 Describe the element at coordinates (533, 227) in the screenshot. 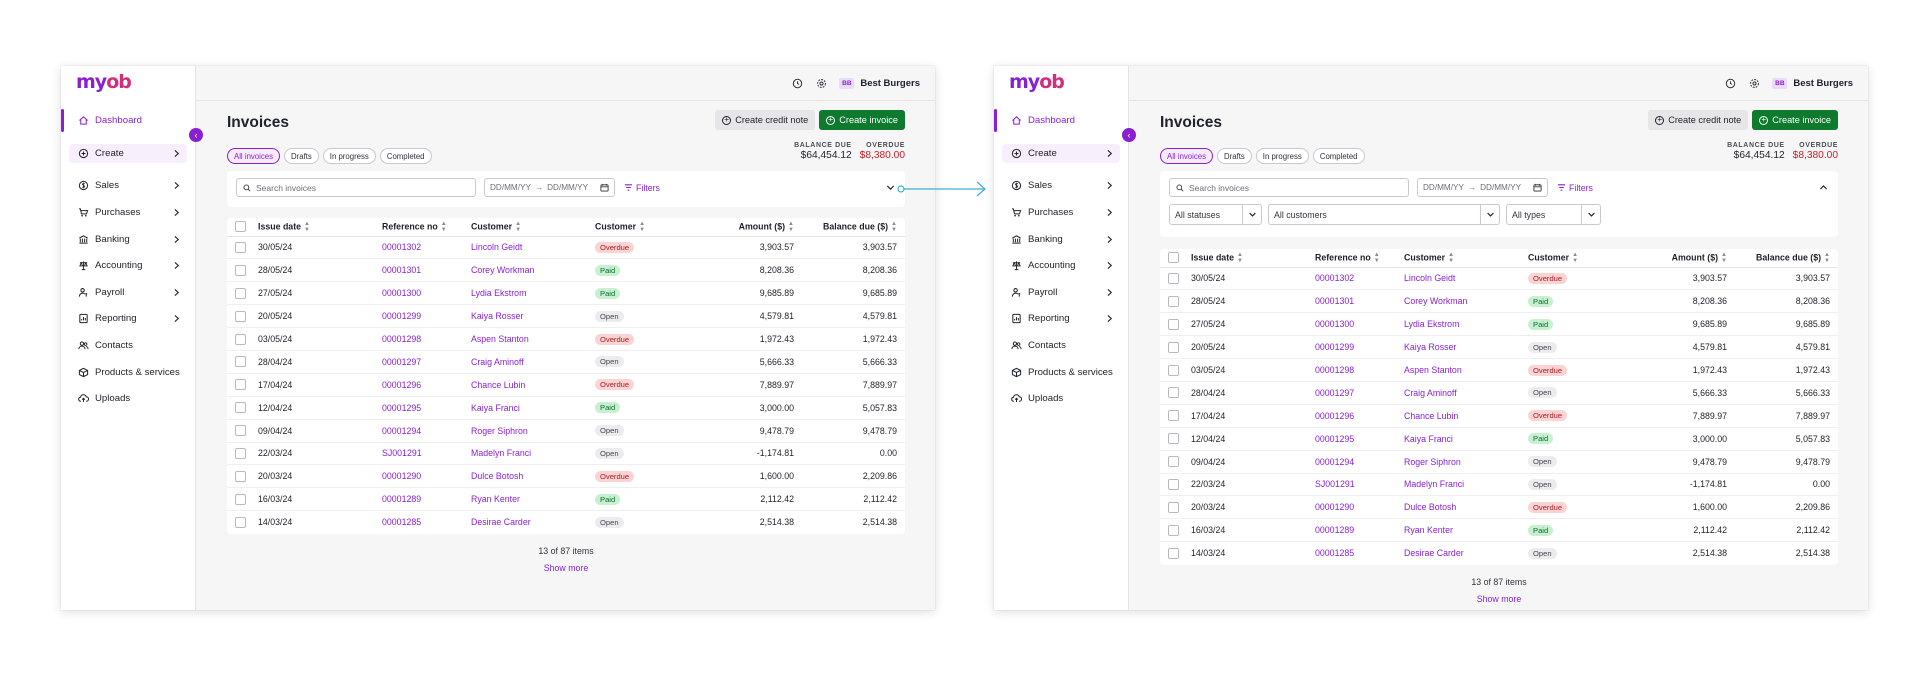

I see `column-header-customer: Customer ▲ ▼` at that location.